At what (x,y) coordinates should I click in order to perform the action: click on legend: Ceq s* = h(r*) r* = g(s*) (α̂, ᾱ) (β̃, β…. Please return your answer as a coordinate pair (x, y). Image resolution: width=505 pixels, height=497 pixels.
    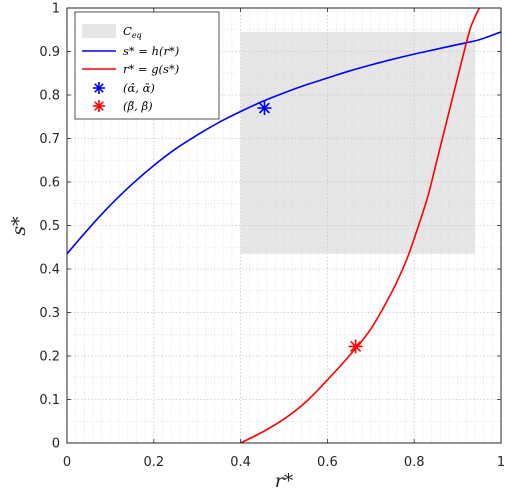
    Looking at the image, I should click on (147, 65).